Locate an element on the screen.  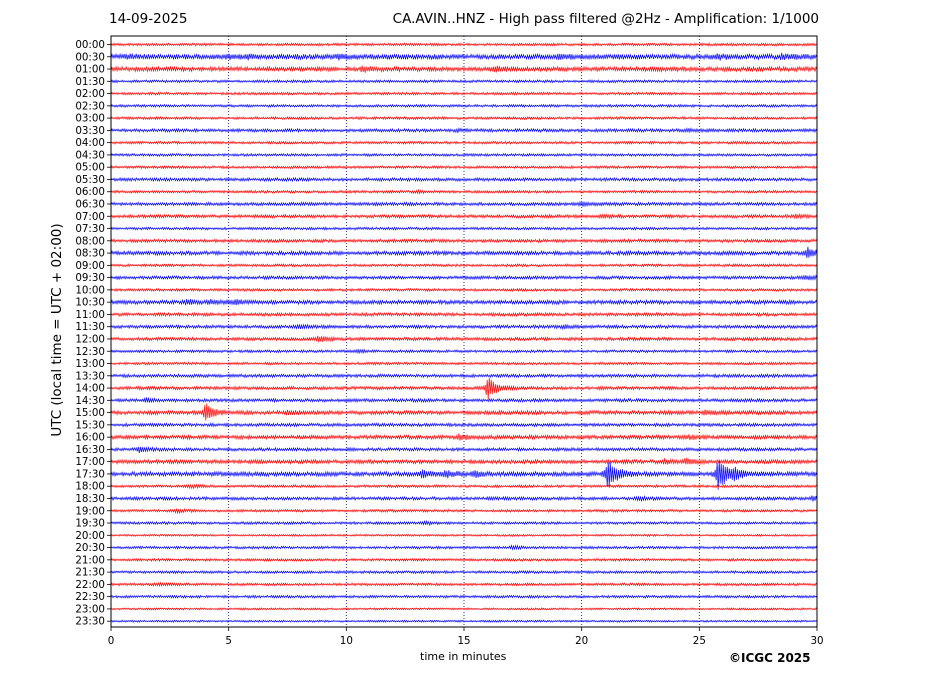
y-tick-label-1730: 17:30 is located at coordinates (90, 474).